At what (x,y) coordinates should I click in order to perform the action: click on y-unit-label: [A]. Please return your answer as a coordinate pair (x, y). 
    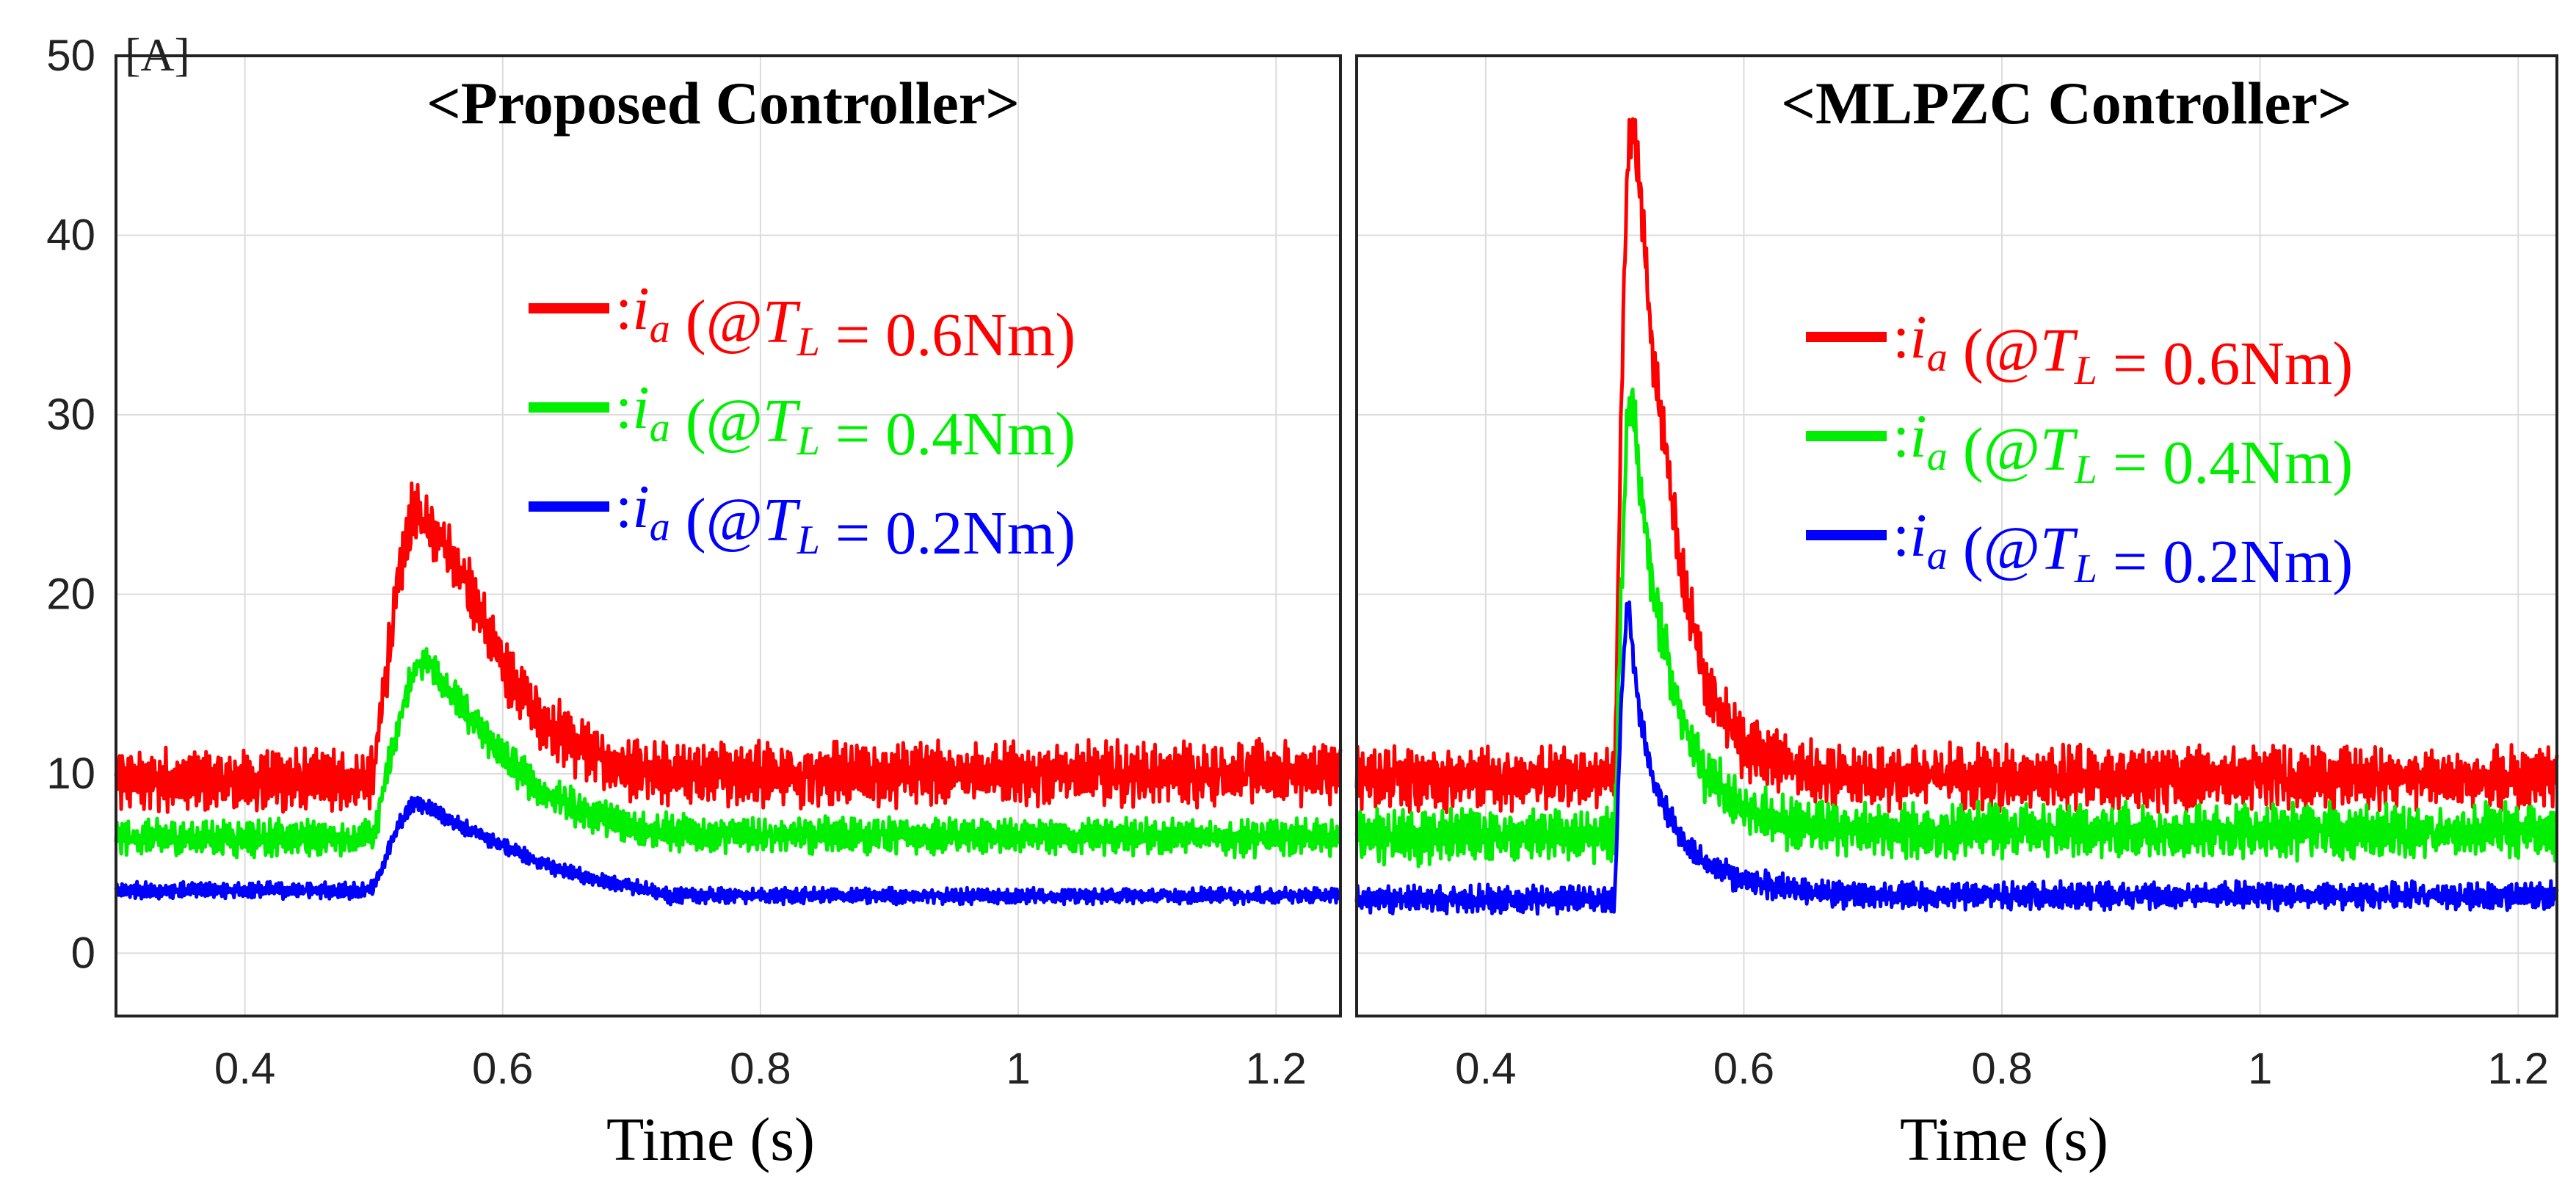
    Looking at the image, I should click on (158, 55).